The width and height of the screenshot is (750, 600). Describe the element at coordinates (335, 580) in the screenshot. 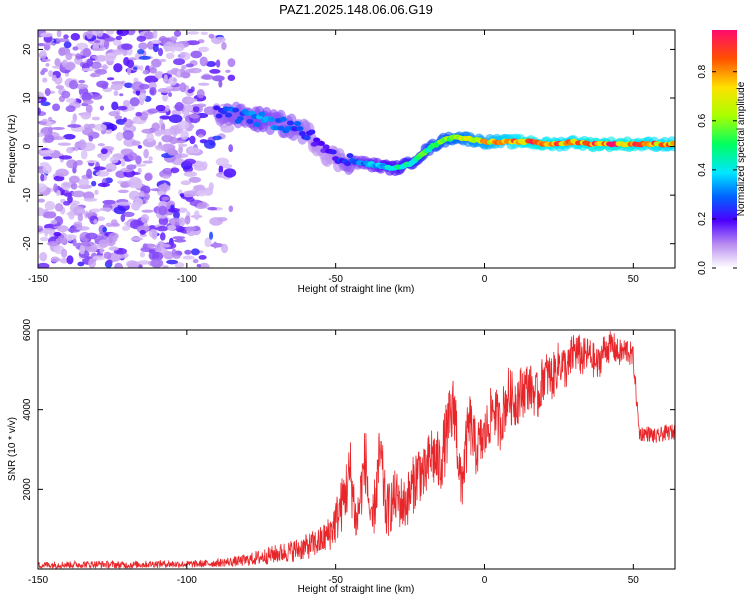

I see `snr-x-tick-label: -50` at that location.